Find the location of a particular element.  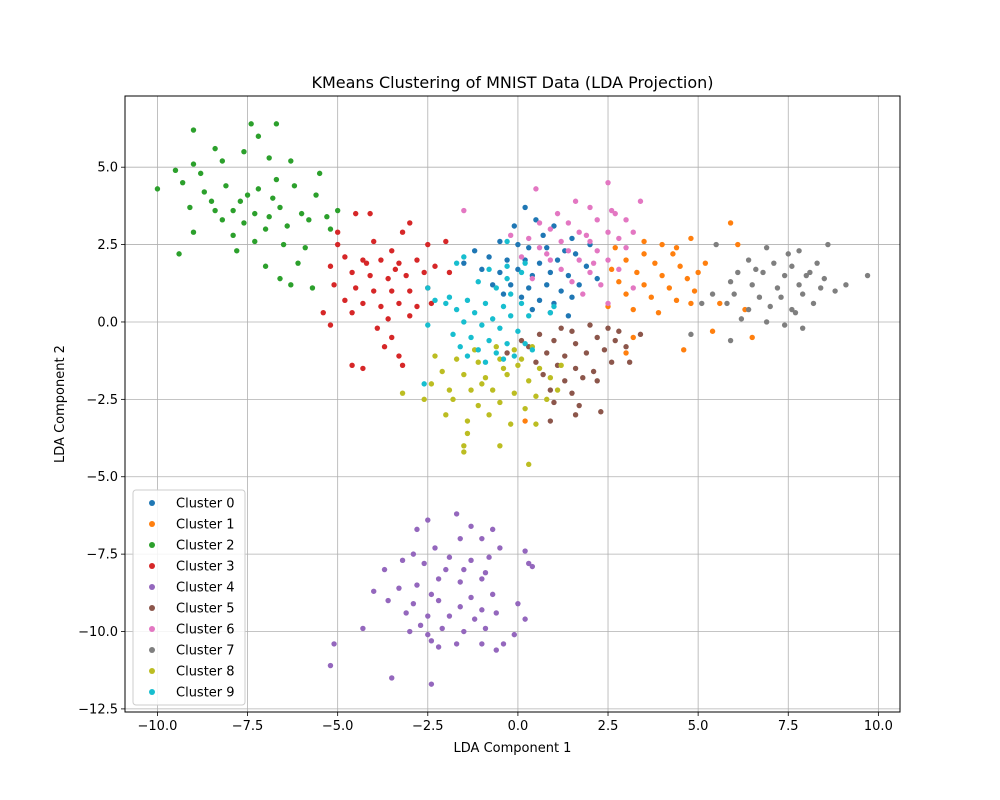

y-tick-label: −7.5 is located at coordinates (102, 555).